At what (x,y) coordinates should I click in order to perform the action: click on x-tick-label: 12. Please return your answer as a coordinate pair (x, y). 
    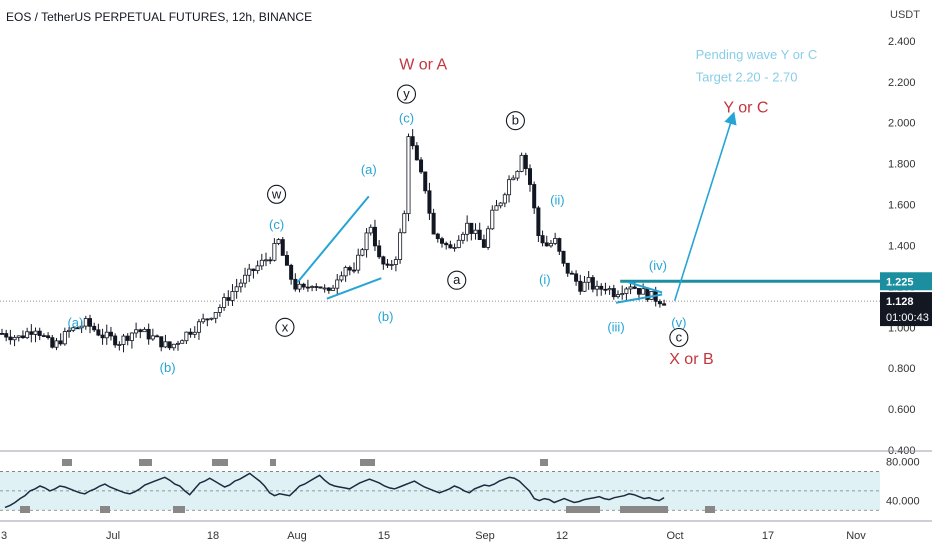
    Looking at the image, I should click on (562, 536).